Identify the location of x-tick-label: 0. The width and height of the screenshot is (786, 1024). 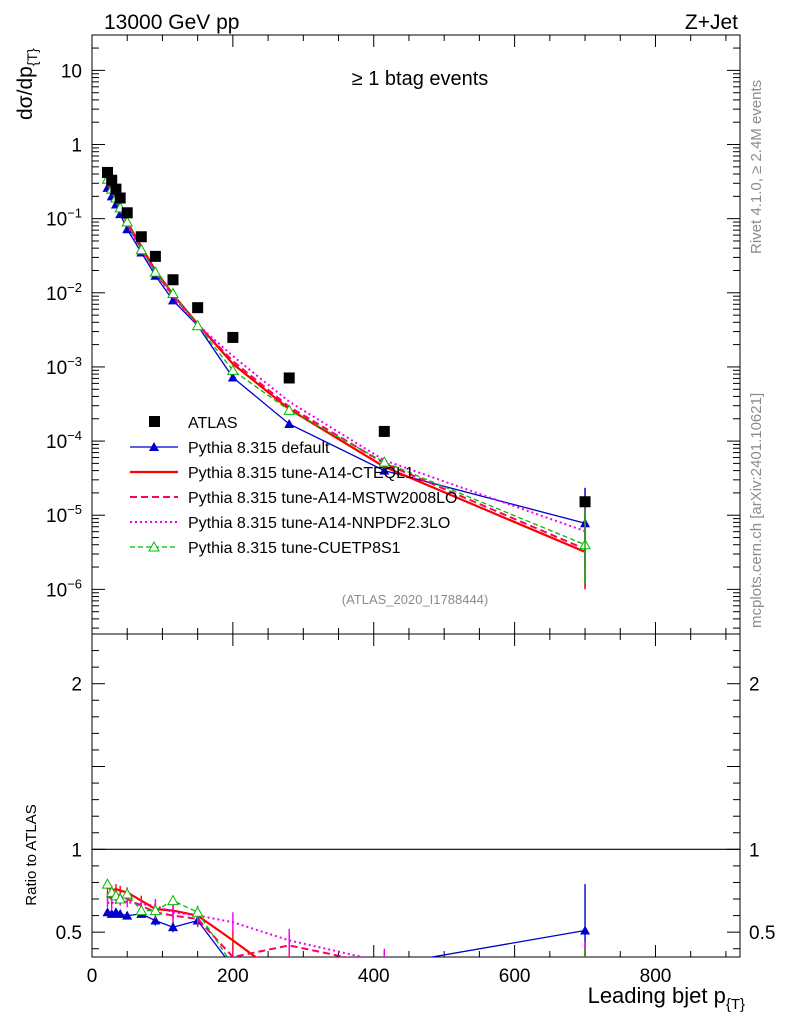
(92, 976).